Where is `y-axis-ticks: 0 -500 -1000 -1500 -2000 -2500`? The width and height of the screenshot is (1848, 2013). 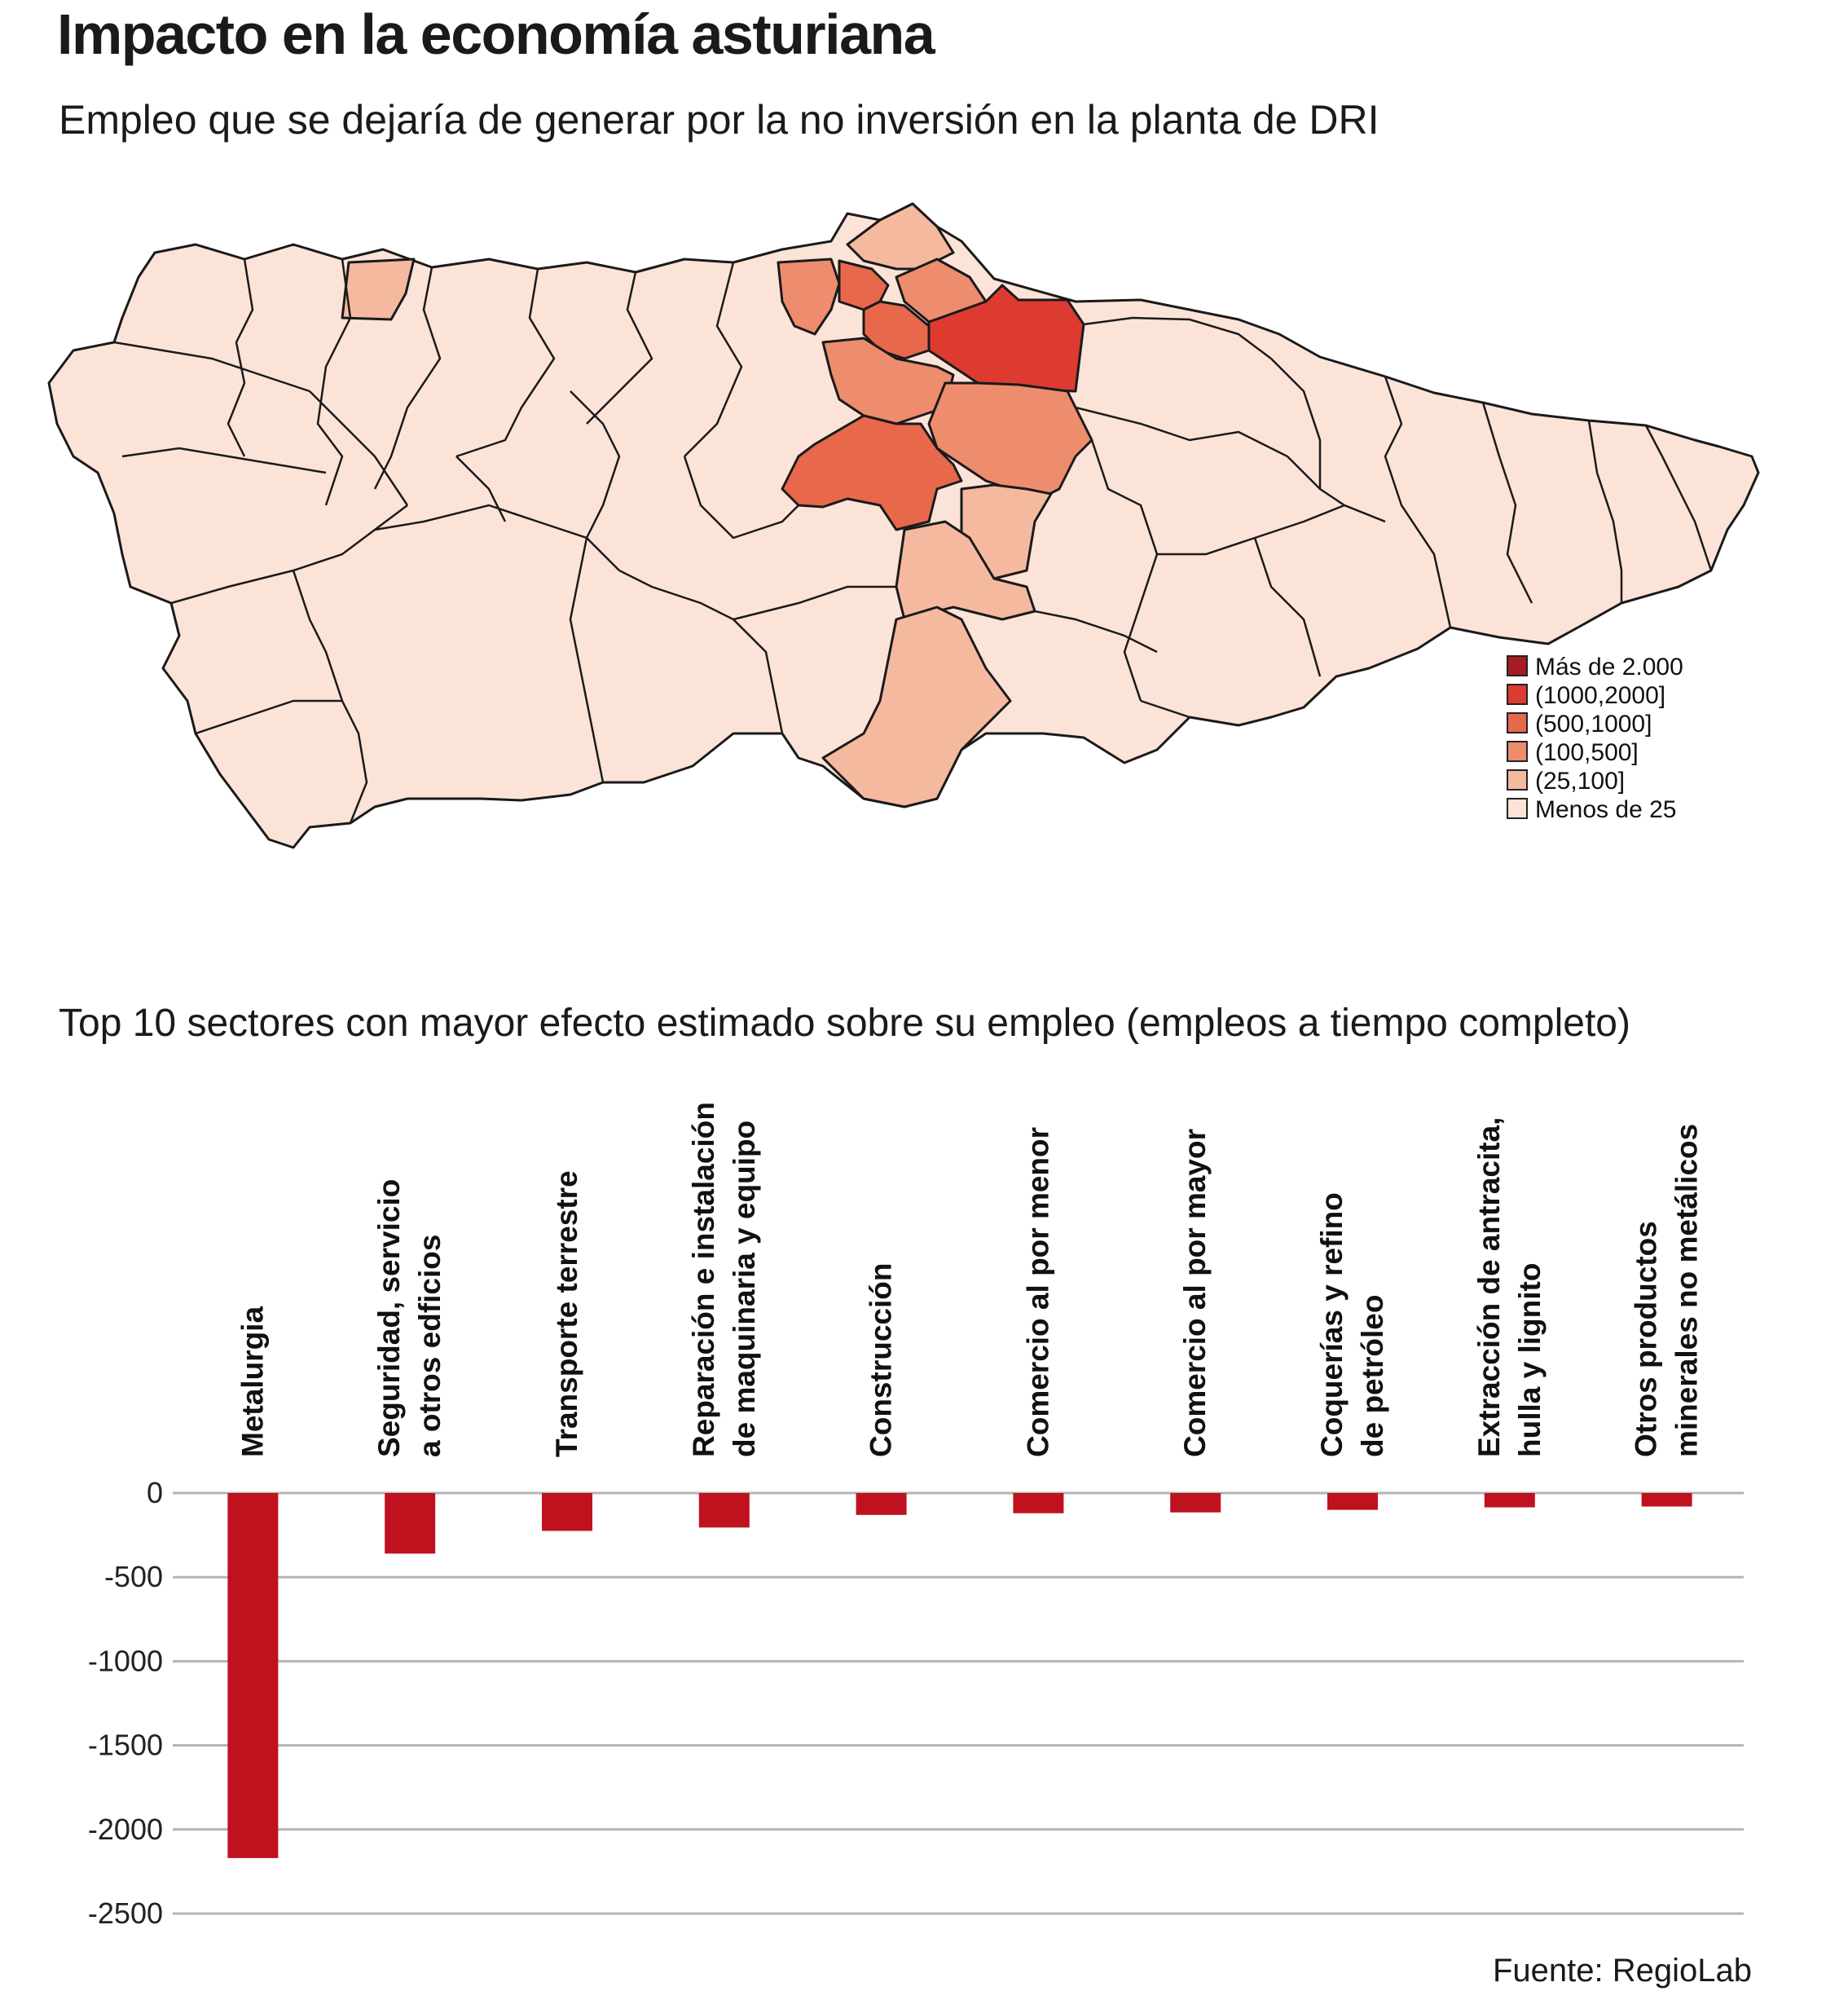 y-axis-ticks: 0 -500 -1000 -1500 -2000 -2500 is located at coordinates (125, 1703).